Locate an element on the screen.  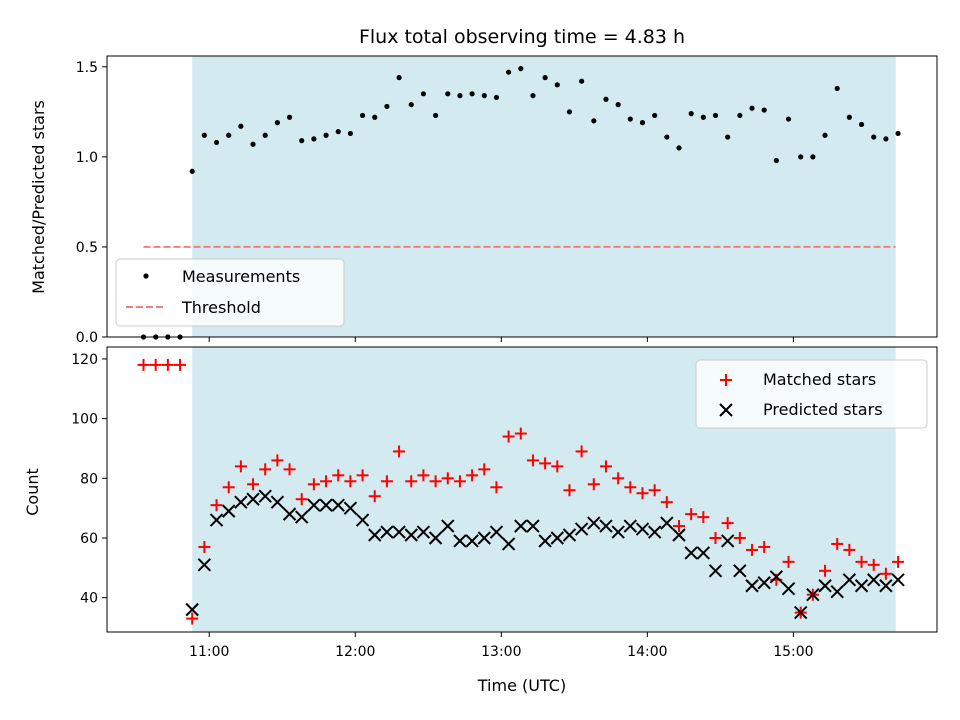
x-tick-label: 13:00 is located at coordinates (501, 652).